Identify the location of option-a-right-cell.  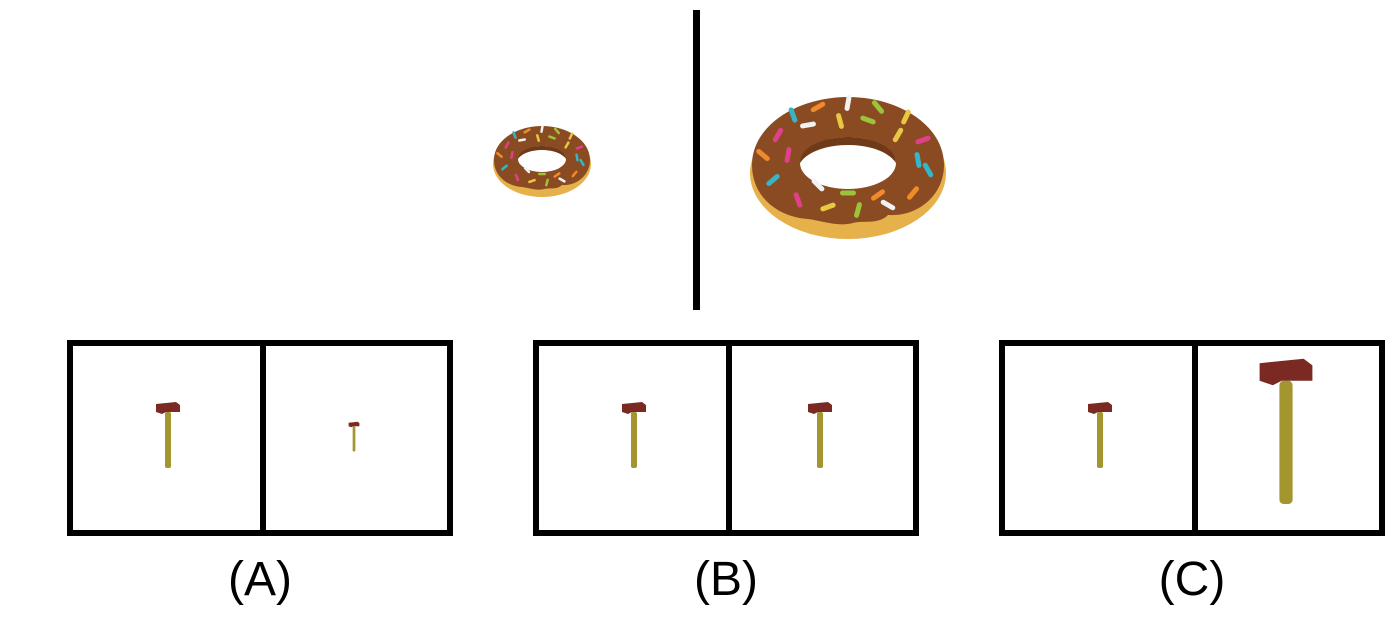
(356, 438).